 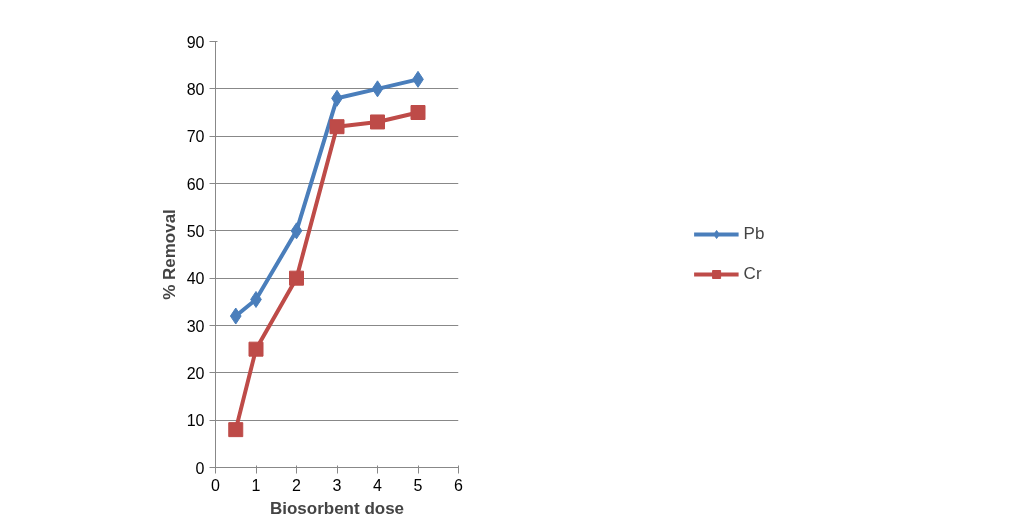 I want to click on y-tick-label: 50, so click(x=195, y=231).